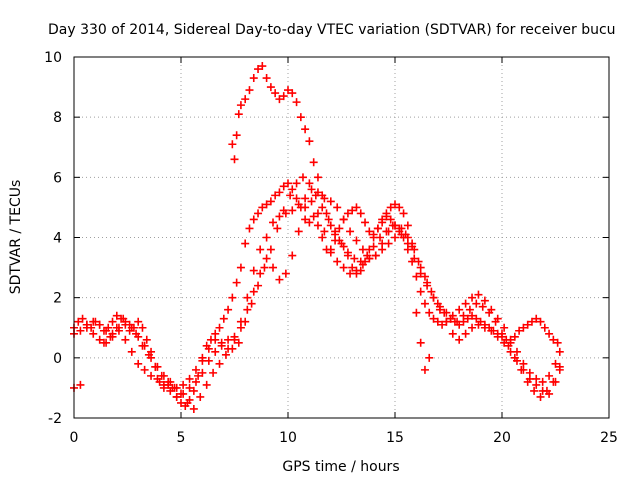 This screenshot has width=640, height=480. Describe the element at coordinates (395, 438) in the screenshot. I see `x-tick-label: 15` at that location.